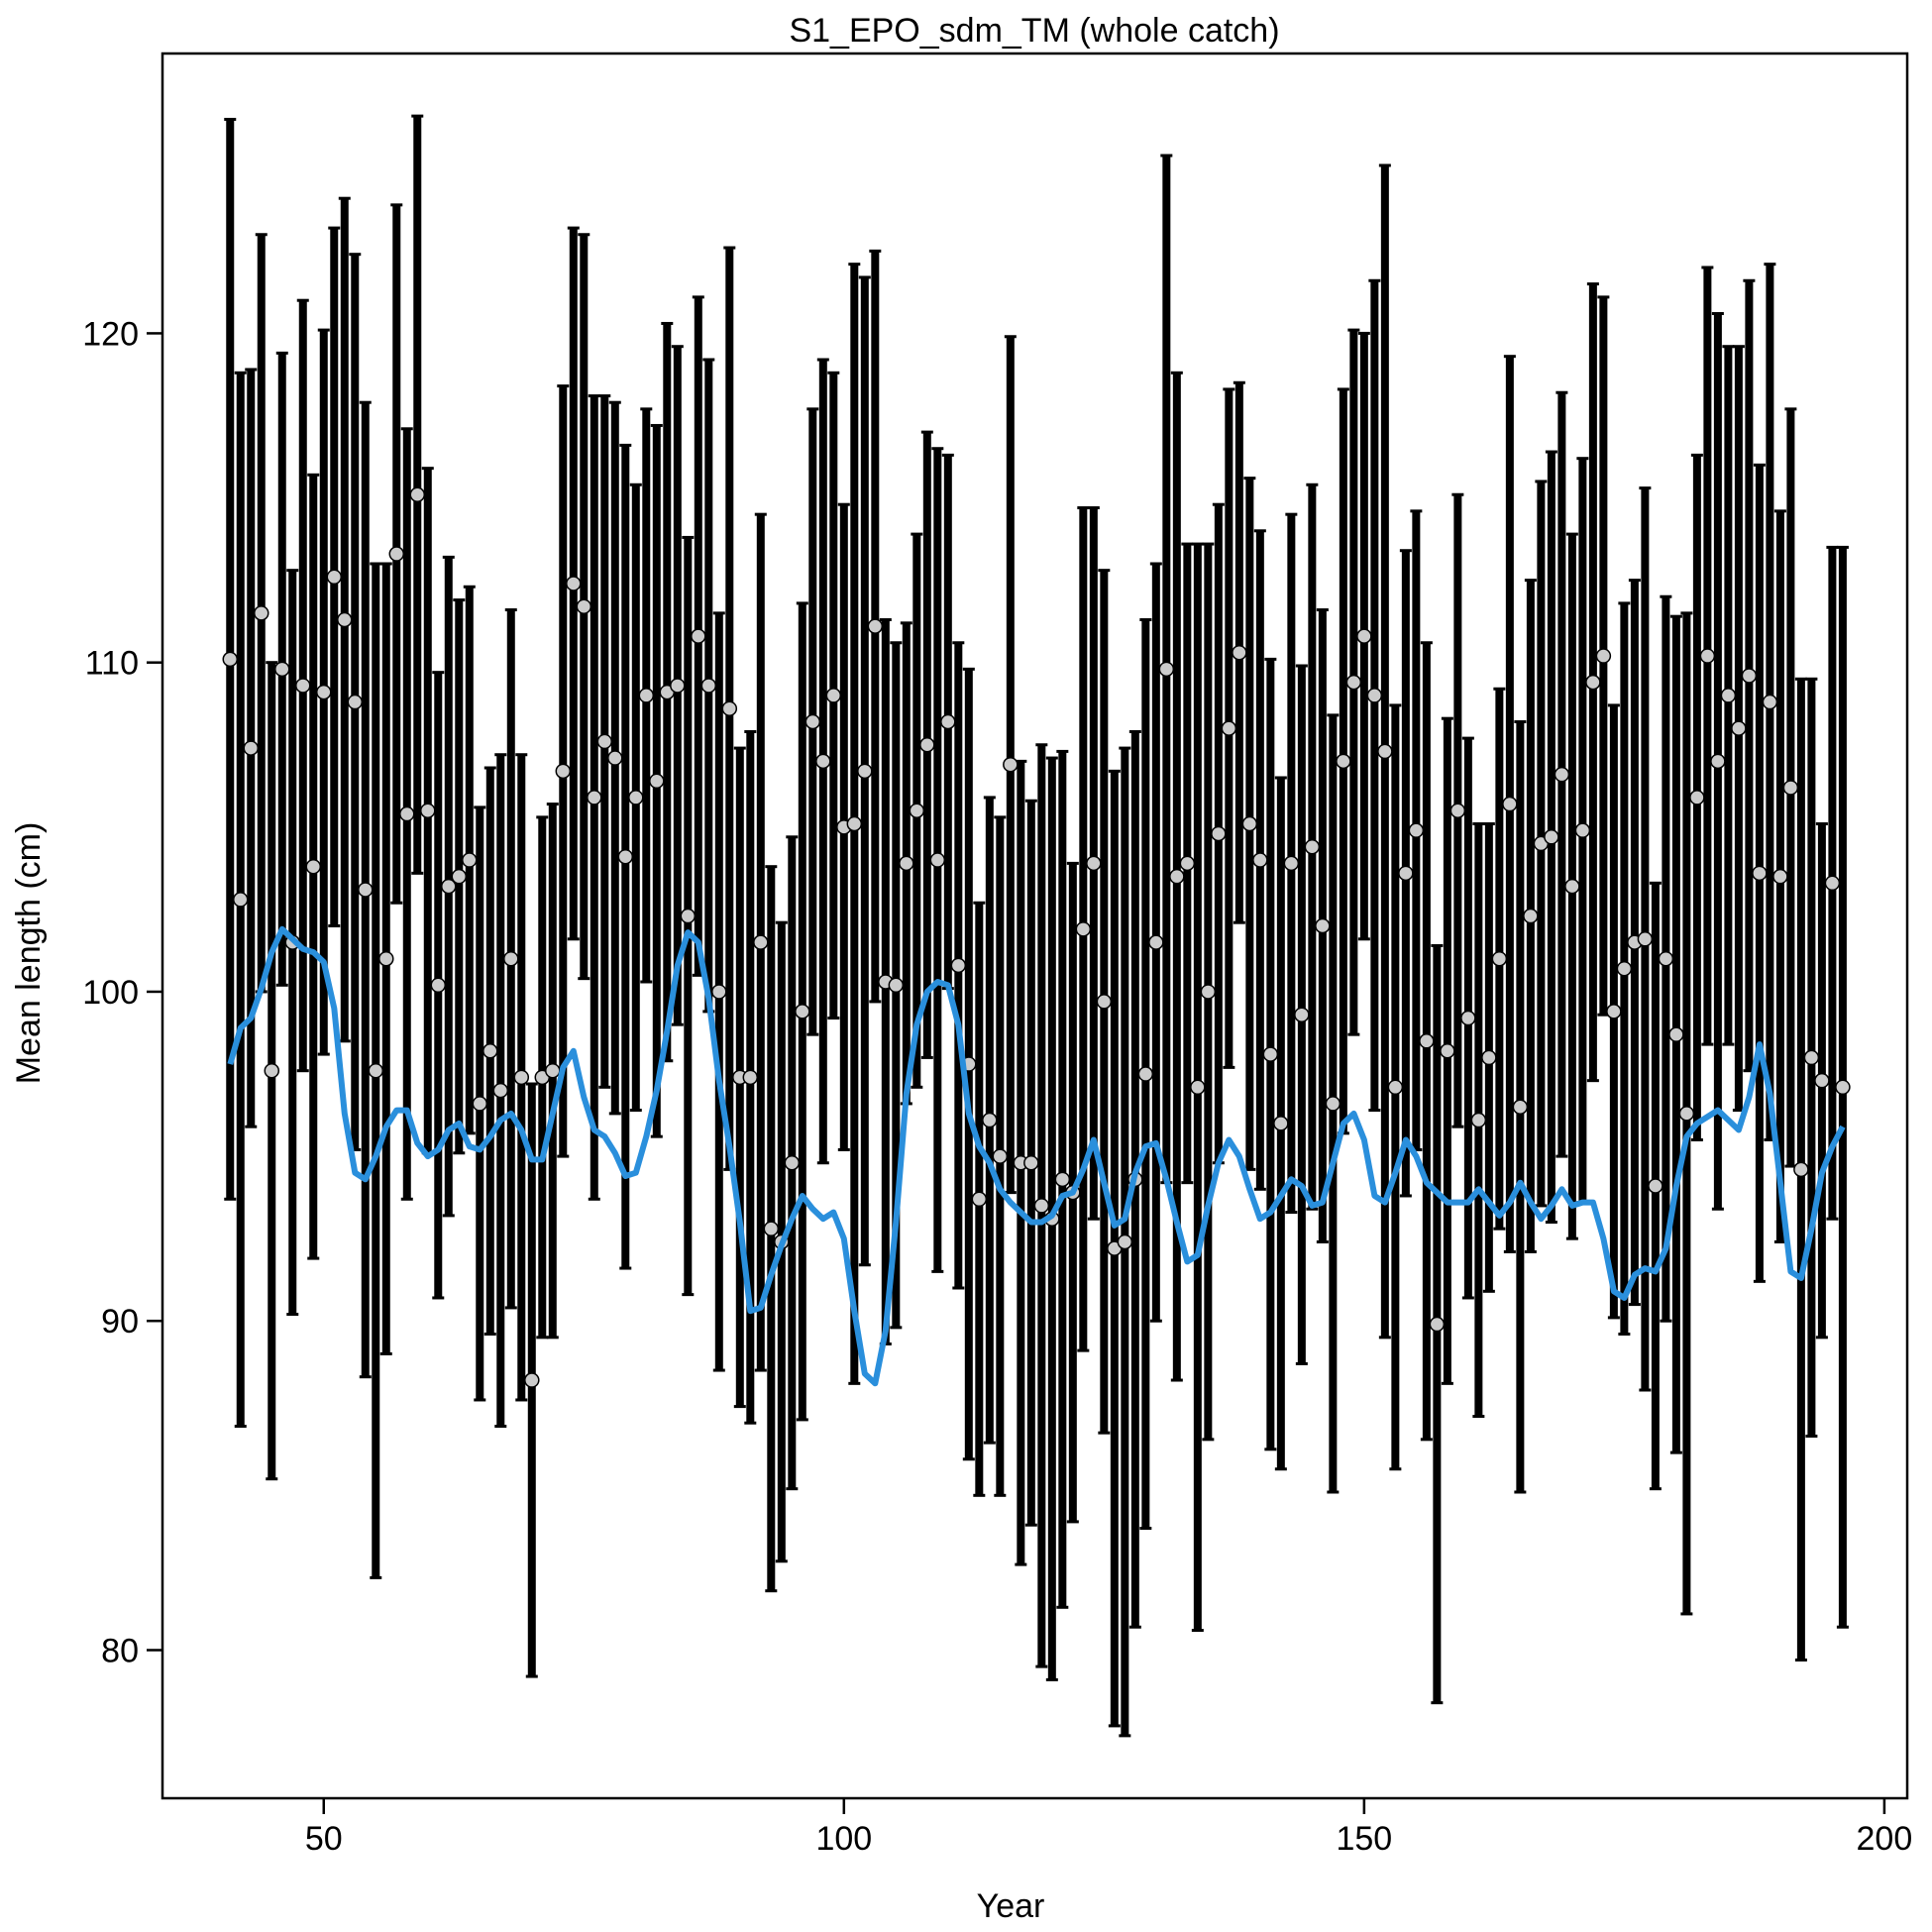 This screenshot has width=1932, height=1932. Describe the element at coordinates (110, 993) in the screenshot. I see `y-tick-label: 100` at that location.